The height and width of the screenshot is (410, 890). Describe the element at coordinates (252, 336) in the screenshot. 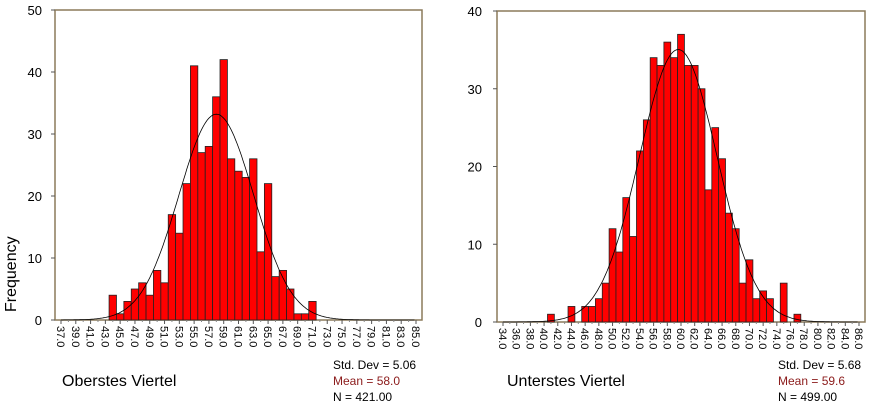

I see `x-tick-label: 63.0` at that location.